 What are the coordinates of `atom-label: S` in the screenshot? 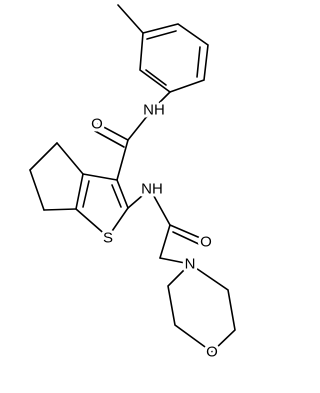 It's located at (108, 238).